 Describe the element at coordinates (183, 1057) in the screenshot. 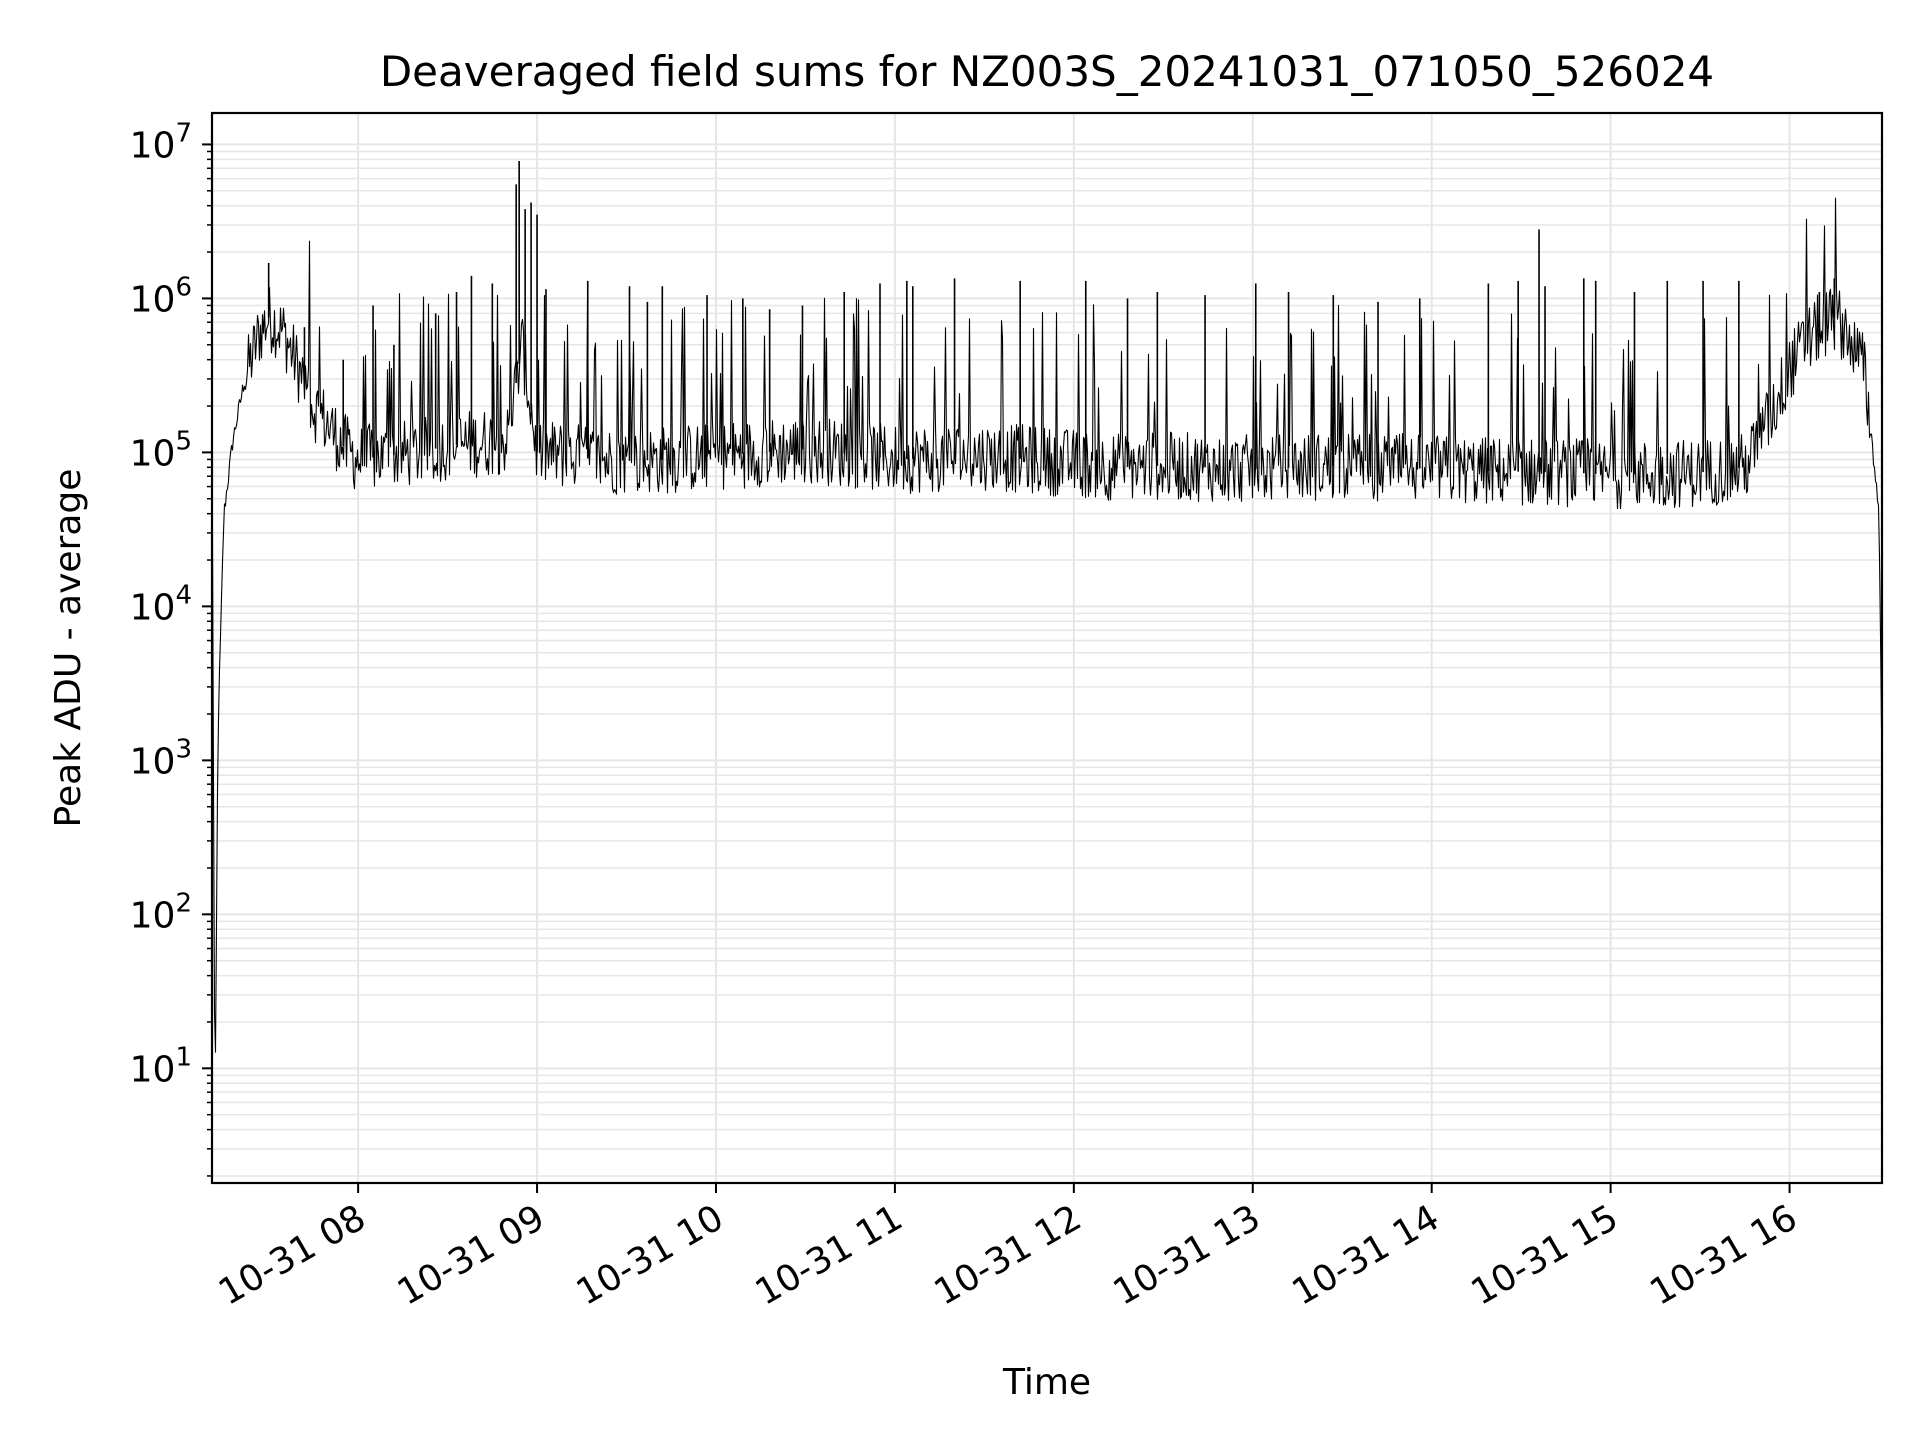

I see `y-tick-label-exponent: 1` at that location.